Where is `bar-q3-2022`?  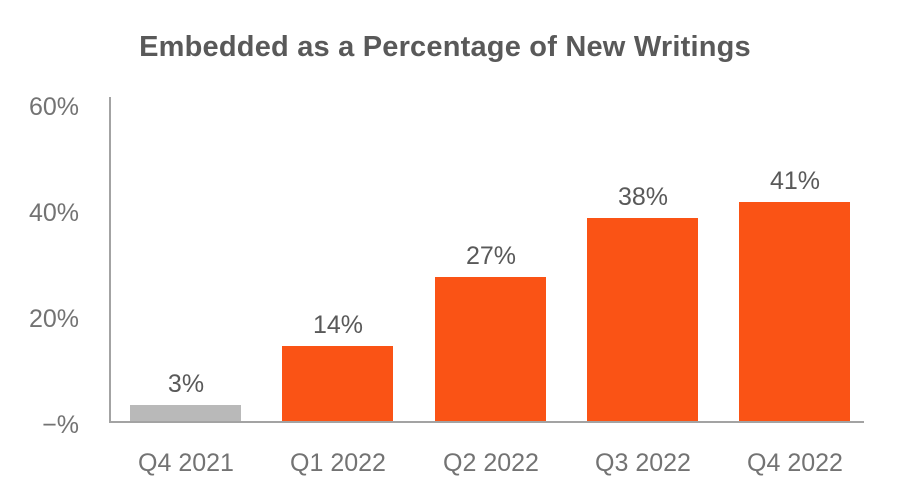 bar-q3-2022 is located at coordinates (642, 319).